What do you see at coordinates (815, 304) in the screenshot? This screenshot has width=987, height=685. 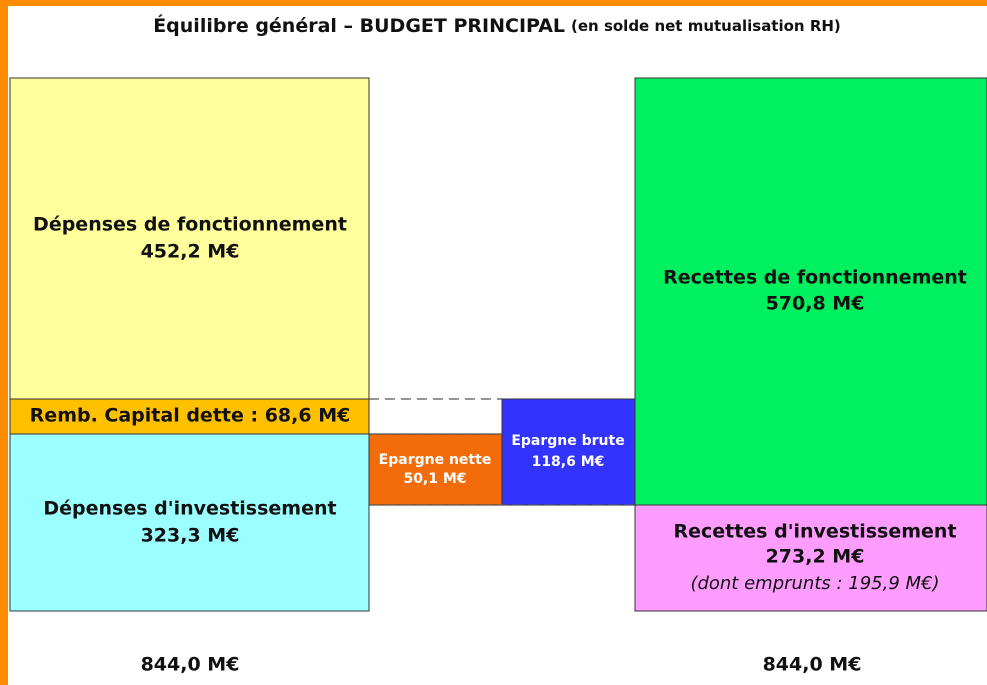 I see `box-value: 570,8 M€` at bounding box center [815, 304].